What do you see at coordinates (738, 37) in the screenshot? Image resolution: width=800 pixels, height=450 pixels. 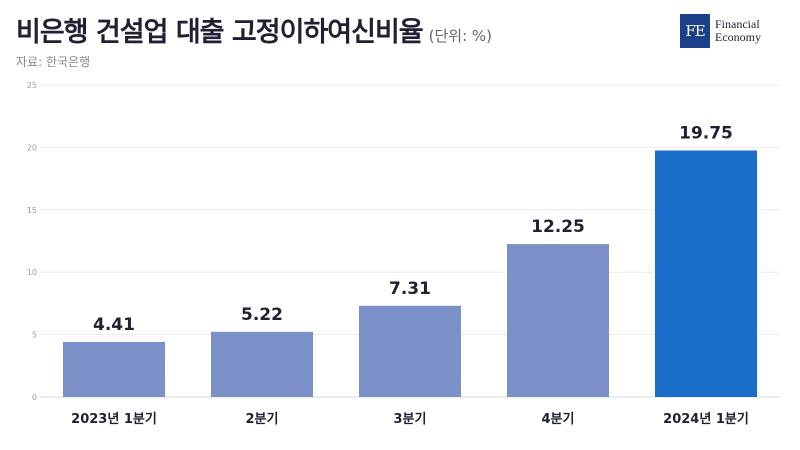 I see `logo-line-2: Economy` at bounding box center [738, 37].